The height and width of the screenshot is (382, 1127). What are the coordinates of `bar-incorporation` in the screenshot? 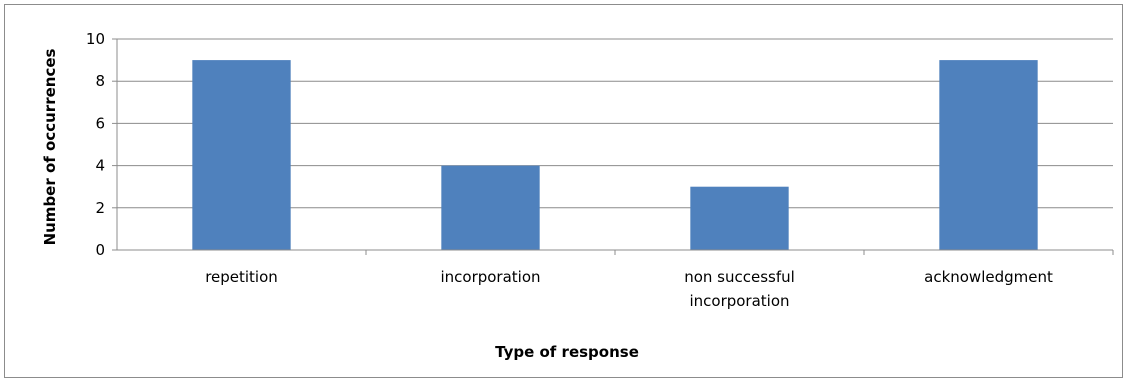 It's located at (490, 207).